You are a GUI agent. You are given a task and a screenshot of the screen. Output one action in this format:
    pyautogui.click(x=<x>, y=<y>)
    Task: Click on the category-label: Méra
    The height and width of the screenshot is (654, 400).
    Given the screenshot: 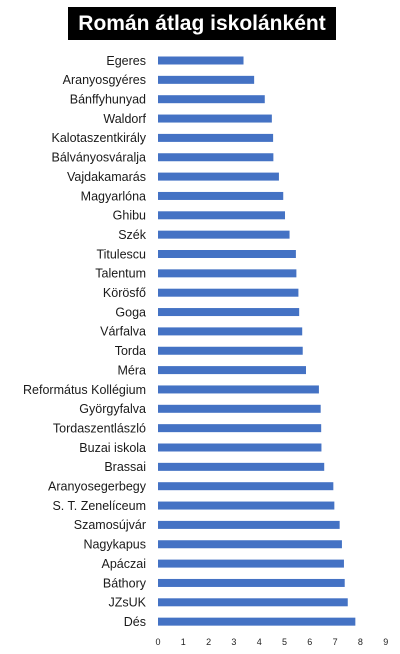 What is the action you would take?
    pyautogui.click(x=132, y=370)
    